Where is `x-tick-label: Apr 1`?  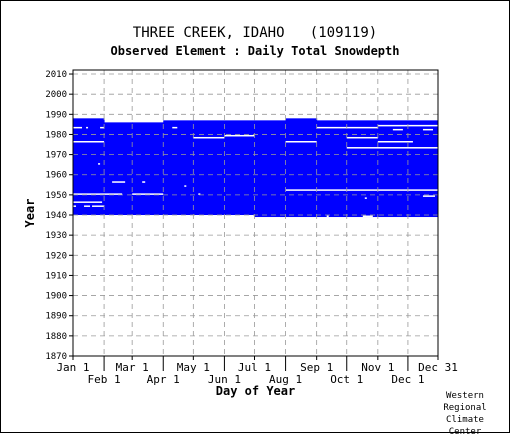
x-tick-label: Apr 1 is located at coordinates (163, 379).